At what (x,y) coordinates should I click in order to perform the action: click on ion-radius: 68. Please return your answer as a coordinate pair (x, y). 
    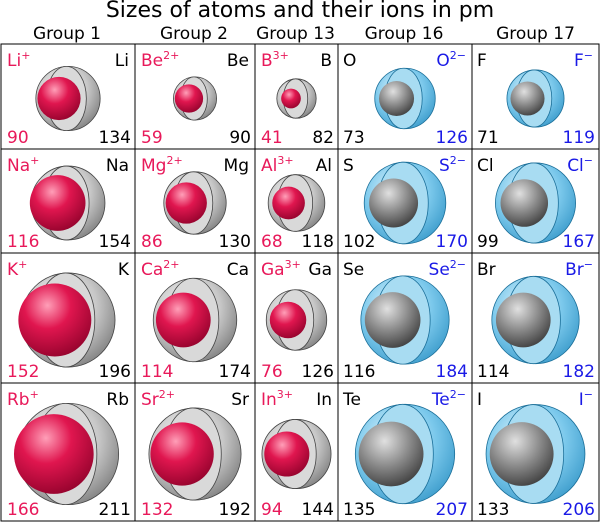
    Looking at the image, I should click on (272, 242).